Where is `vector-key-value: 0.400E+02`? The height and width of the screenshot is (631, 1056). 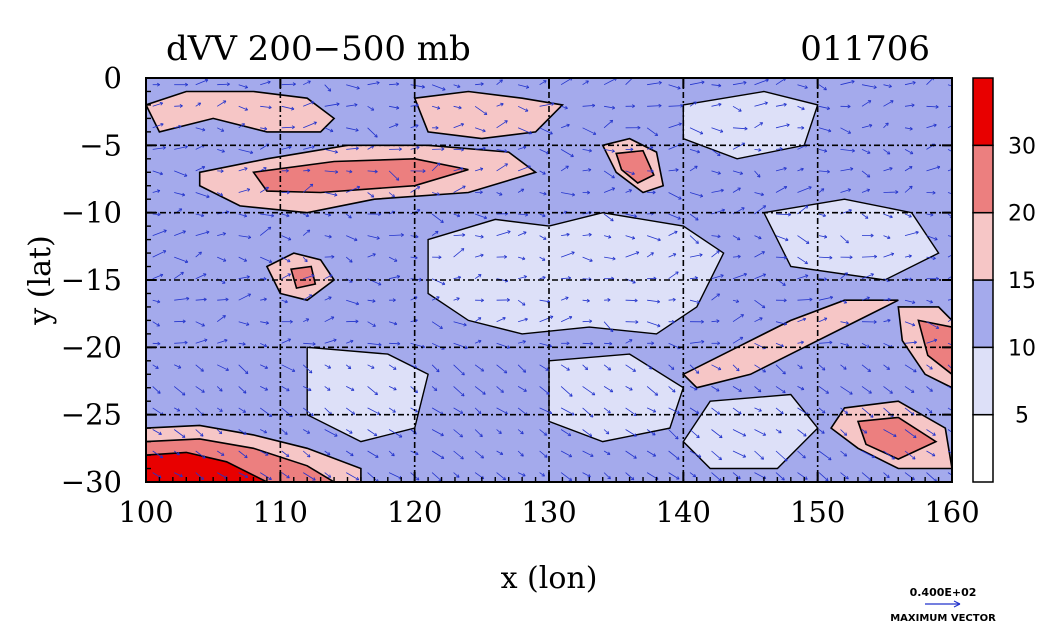
vector-key-value: 0.400E+02 is located at coordinates (943, 592).